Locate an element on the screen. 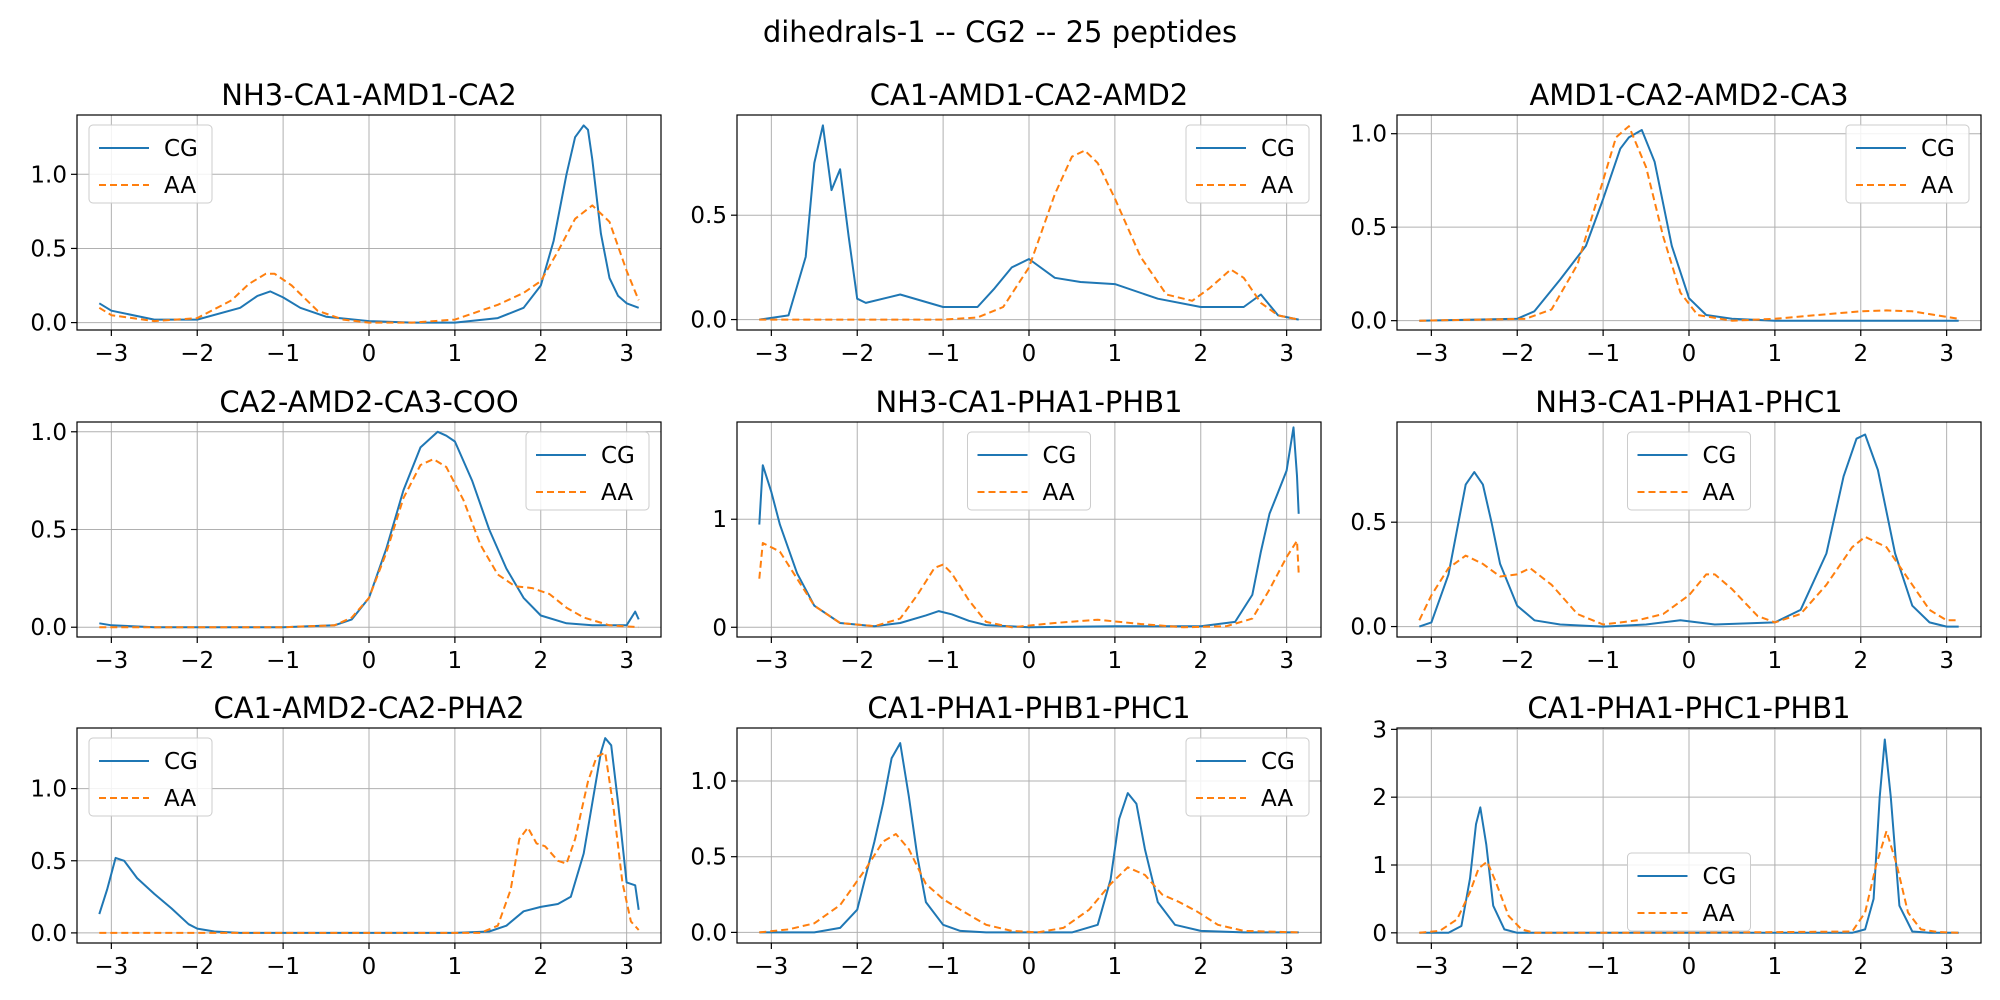  subplot-2: CA1-AMD1-CA2-AMD2 −3 −2 −1 0 1 2 3 0.0 0.5 CG AA is located at coordinates (1006, 222).